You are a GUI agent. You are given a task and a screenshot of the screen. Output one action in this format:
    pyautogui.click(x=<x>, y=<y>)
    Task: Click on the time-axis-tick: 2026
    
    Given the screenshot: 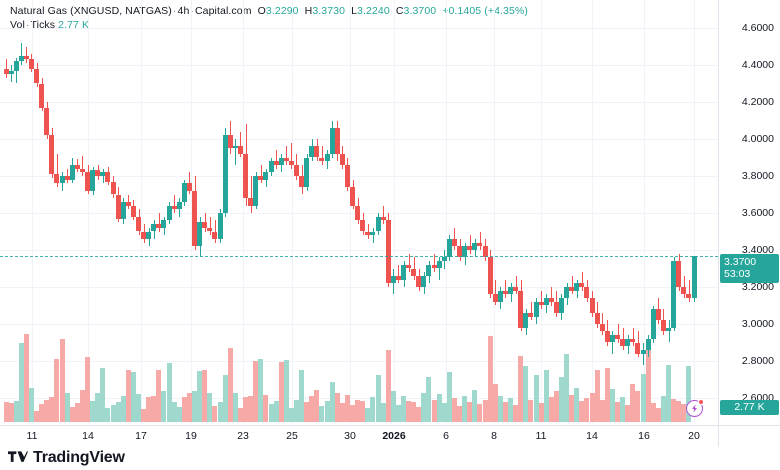 What is the action you would take?
    pyautogui.click(x=394, y=436)
    